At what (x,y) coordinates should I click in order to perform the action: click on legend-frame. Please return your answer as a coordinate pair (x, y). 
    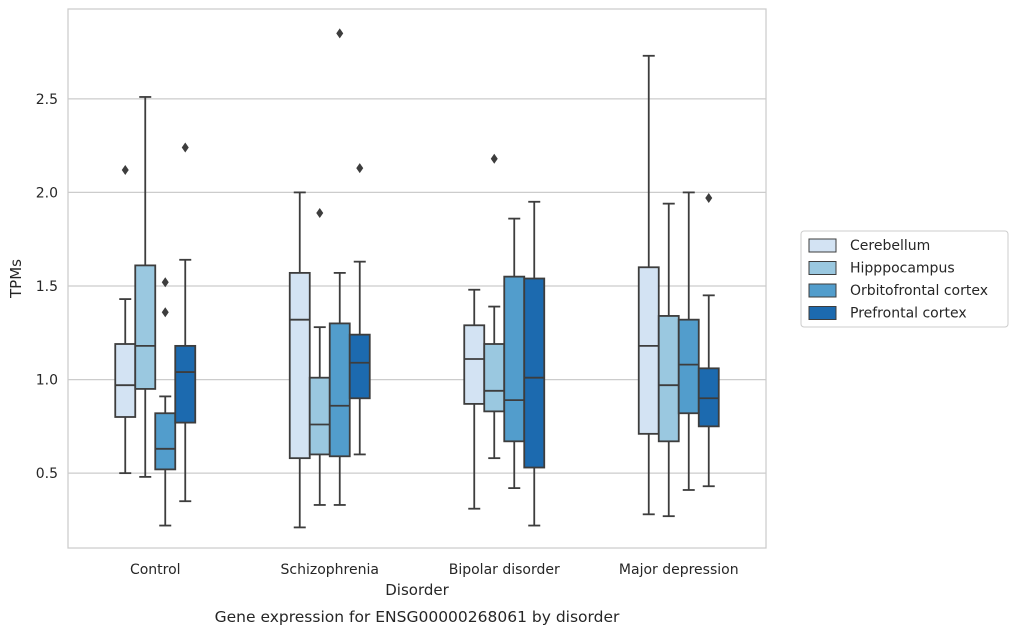
    Looking at the image, I should click on (904, 279).